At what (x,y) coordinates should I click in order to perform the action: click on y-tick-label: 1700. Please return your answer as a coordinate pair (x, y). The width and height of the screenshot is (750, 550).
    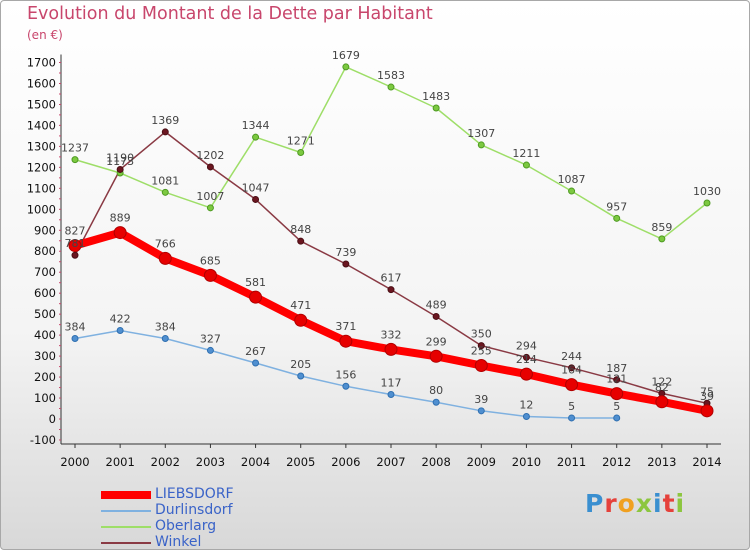
    Looking at the image, I should click on (41, 63).